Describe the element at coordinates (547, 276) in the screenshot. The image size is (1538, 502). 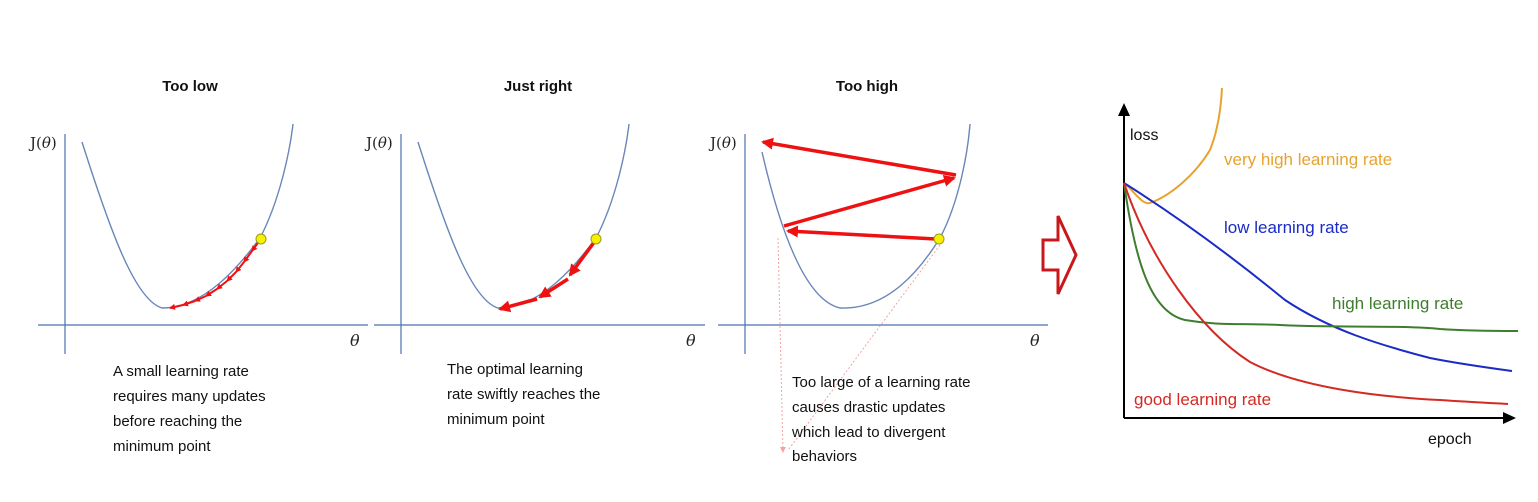
I see `optimal-step-arrows` at that location.